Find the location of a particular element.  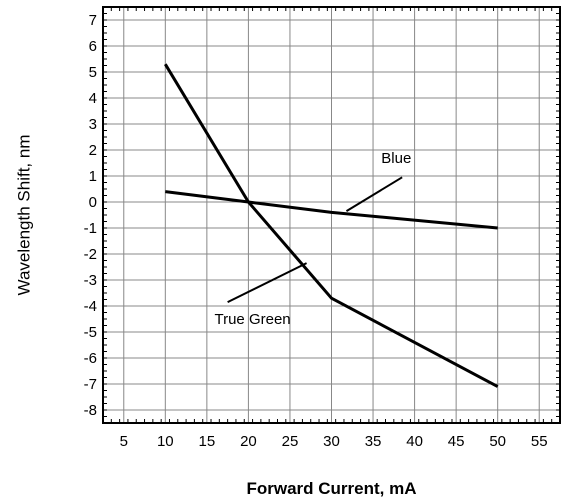

x-tick-label: 10 is located at coordinates (165, 441).